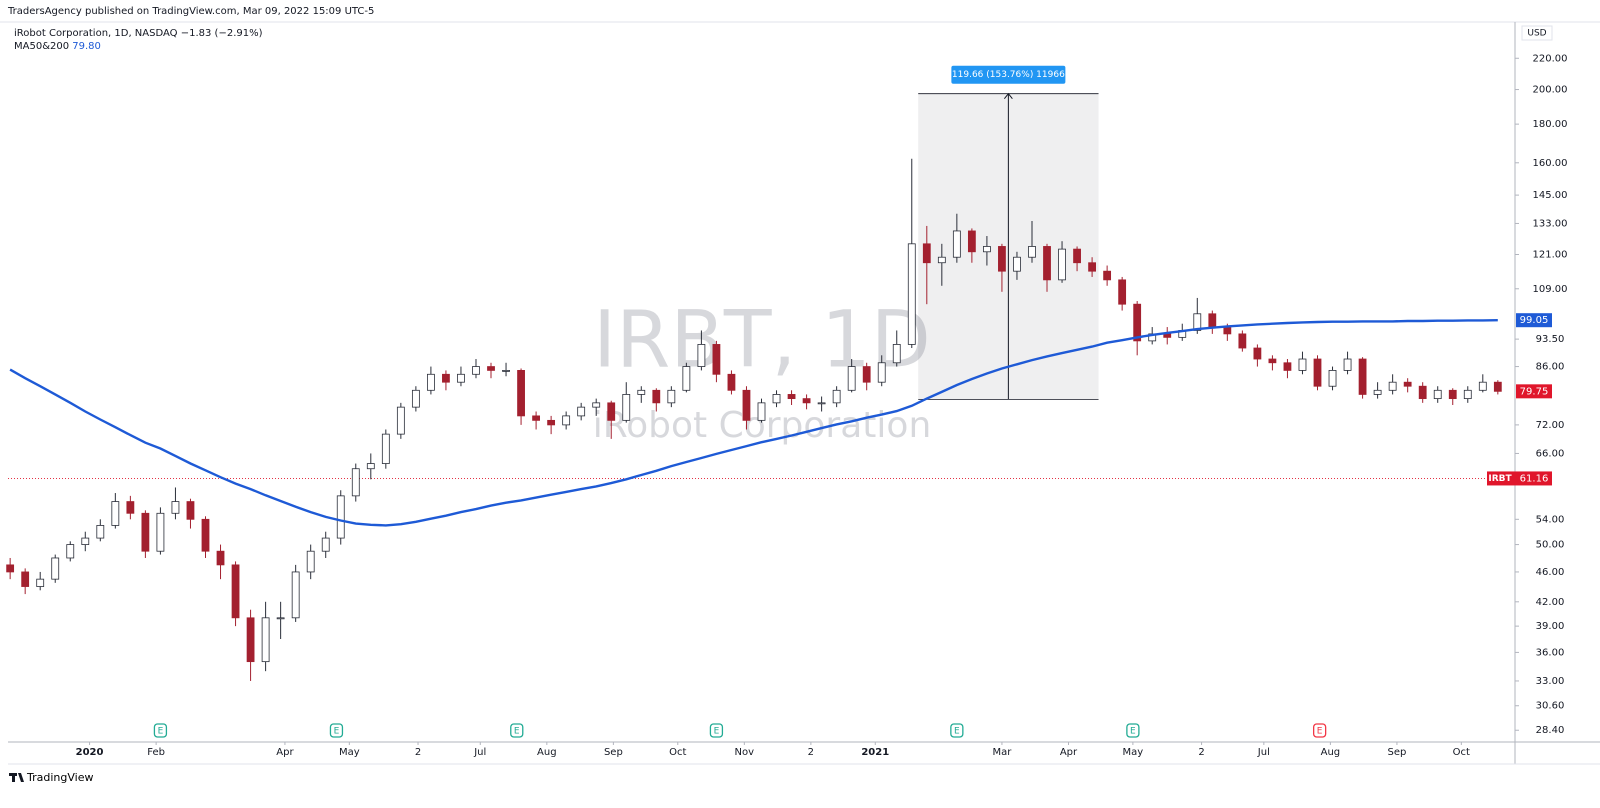 The image size is (1600, 808). What do you see at coordinates (1550, 706) in the screenshot?
I see `y-tick-label: 30.60` at bounding box center [1550, 706].